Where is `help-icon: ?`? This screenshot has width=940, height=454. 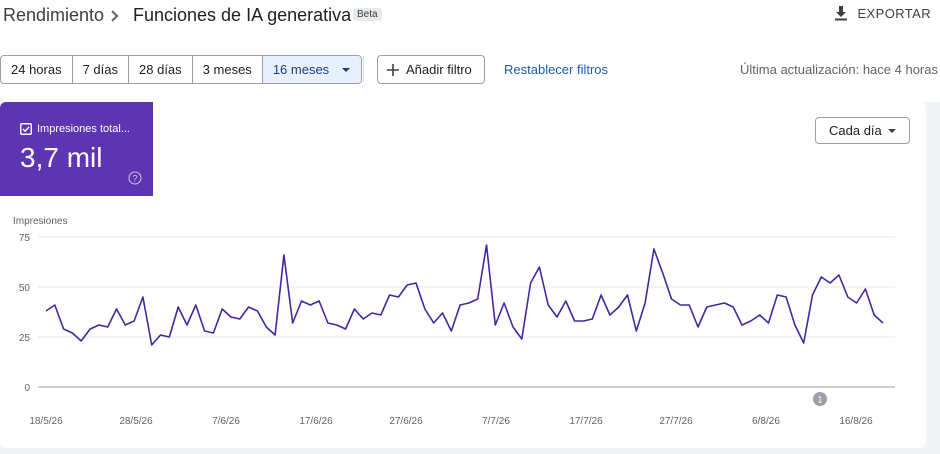 help-icon: ? is located at coordinates (135, 178).